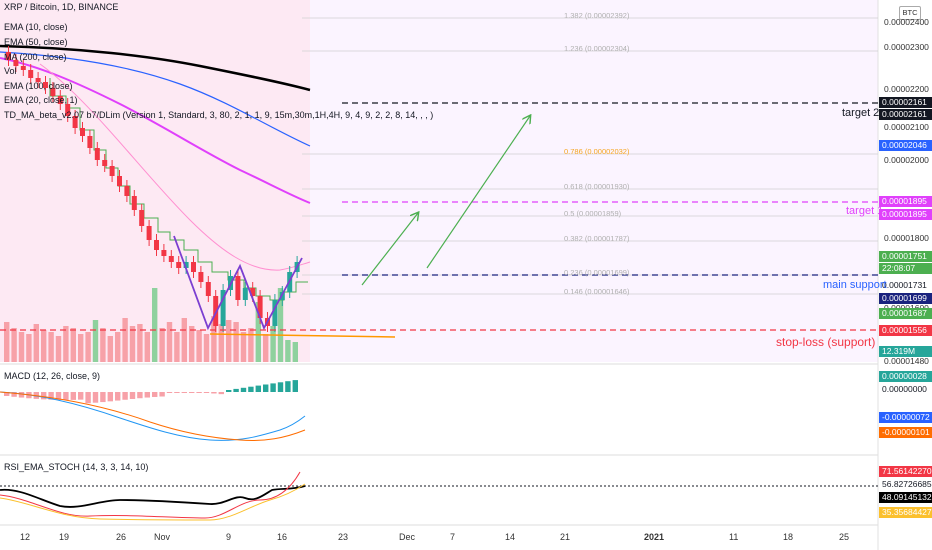  Describe the element at coordinates (52, 376) in the screenshot. I see `macd-title: MACD (12, 26, close, 9)` at that location.